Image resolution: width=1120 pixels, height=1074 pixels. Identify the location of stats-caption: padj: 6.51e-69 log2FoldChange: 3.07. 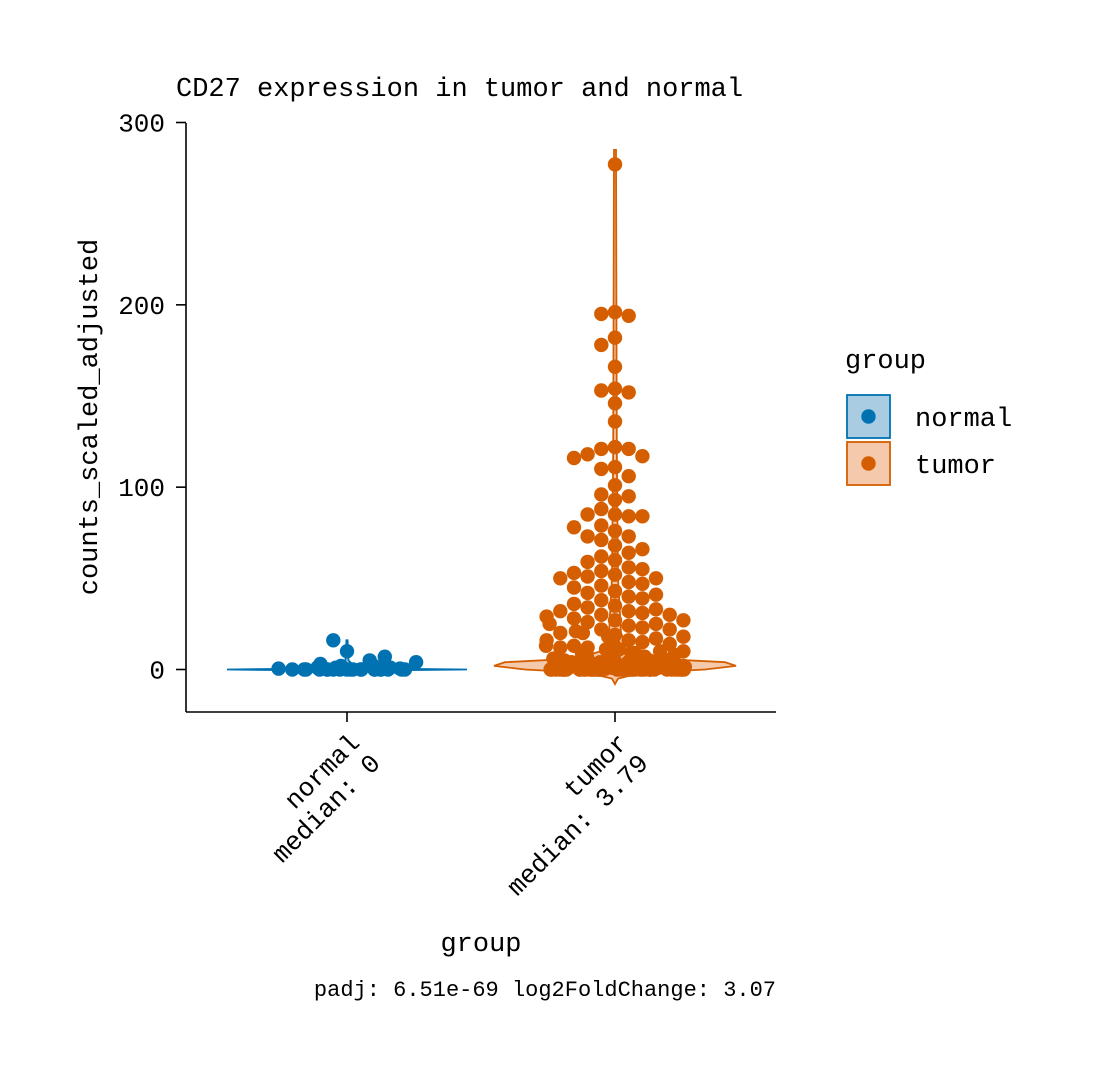
(545, 990).